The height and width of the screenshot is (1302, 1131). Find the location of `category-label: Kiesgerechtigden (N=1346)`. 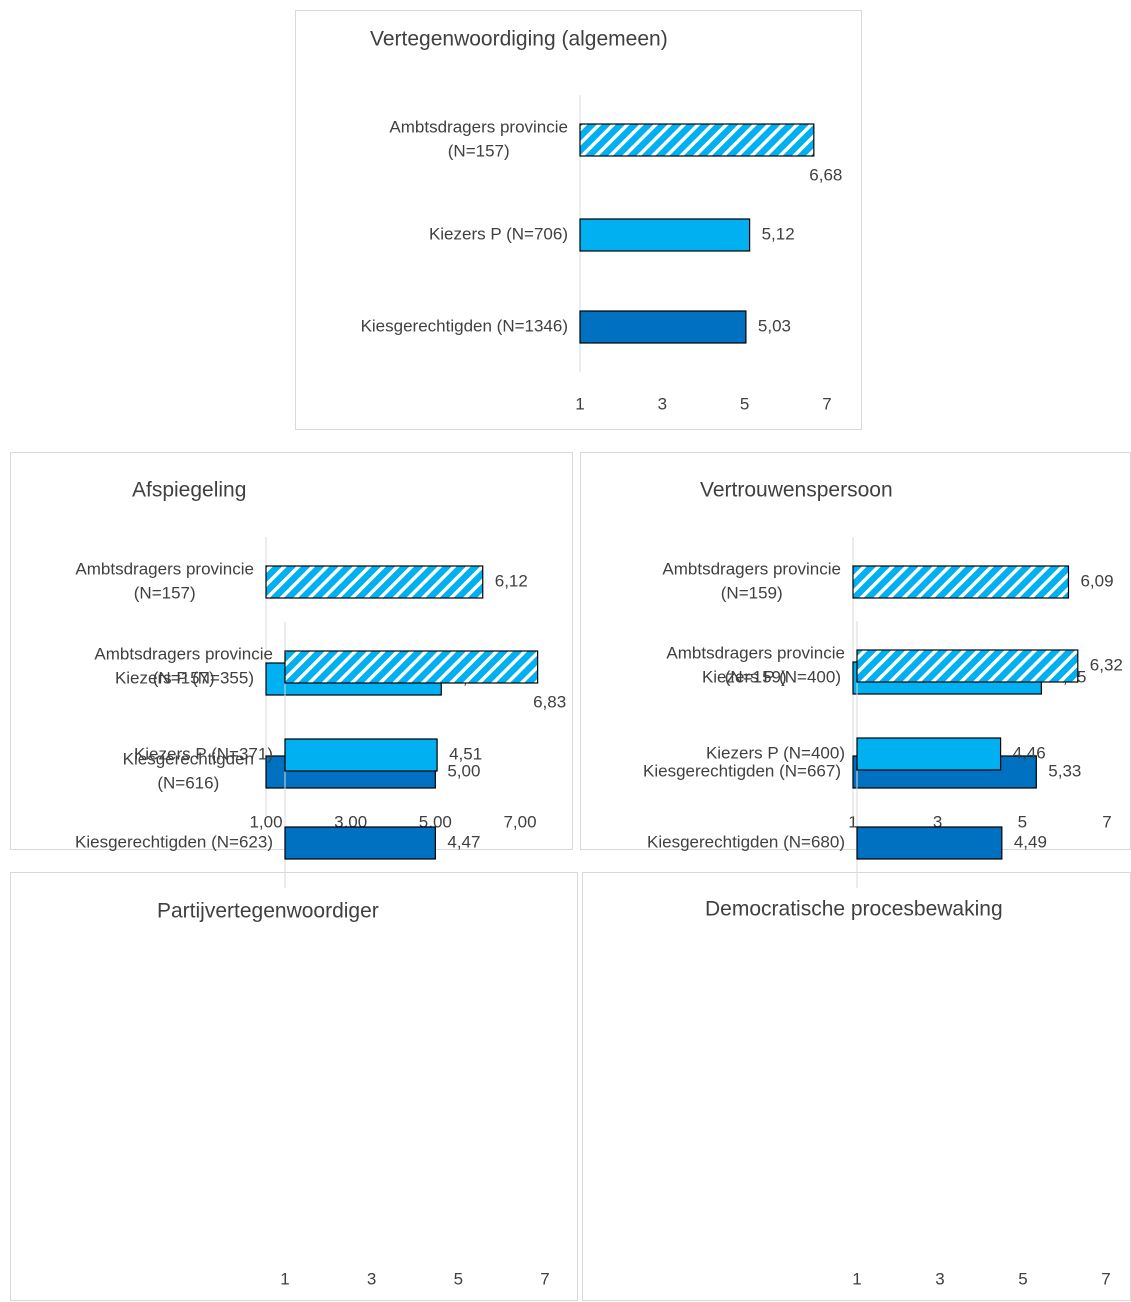

category-label: Kiesgerechtigden (N=1346) is located at coordinates (464, 325).